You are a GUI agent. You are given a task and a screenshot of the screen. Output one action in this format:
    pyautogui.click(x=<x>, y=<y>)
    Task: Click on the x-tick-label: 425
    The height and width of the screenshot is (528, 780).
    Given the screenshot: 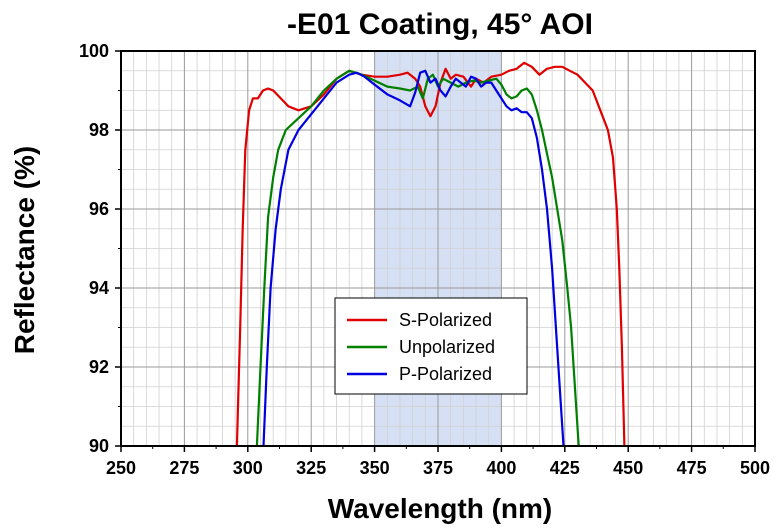 What is the action you would take?
    pyautogui.click(x=565, y=468)
    